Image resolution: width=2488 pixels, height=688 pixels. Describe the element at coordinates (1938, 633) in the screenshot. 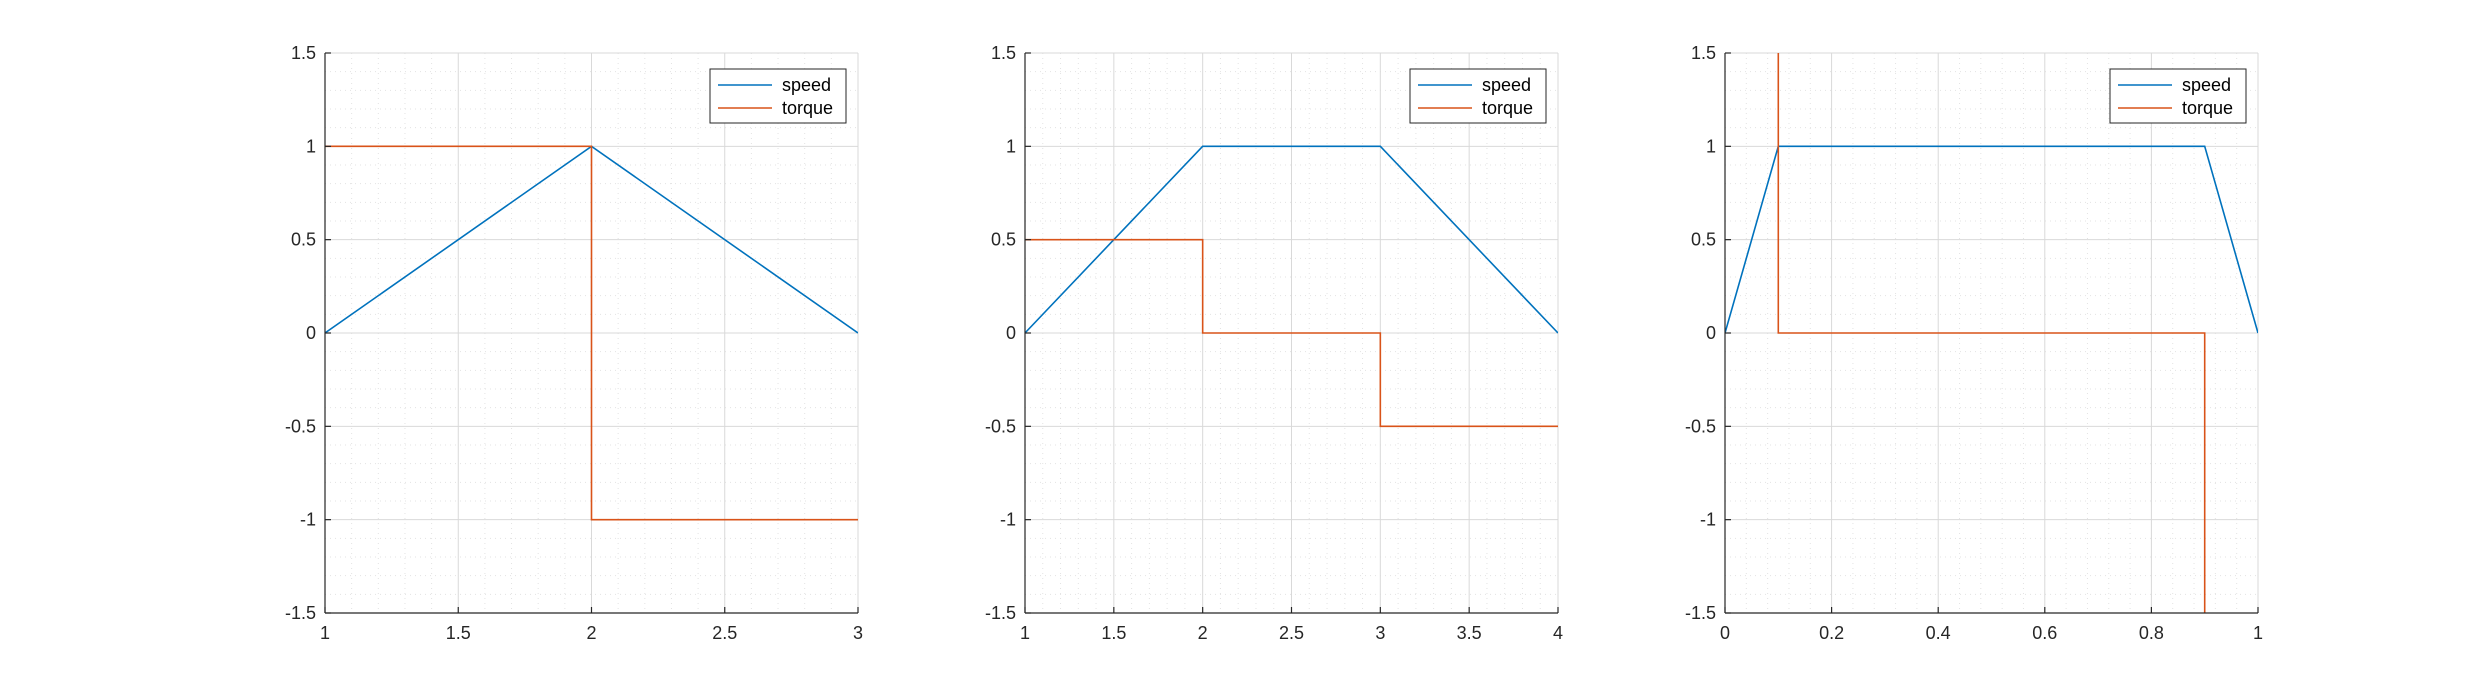

I see `x-tick-label: 0.4` at that location.